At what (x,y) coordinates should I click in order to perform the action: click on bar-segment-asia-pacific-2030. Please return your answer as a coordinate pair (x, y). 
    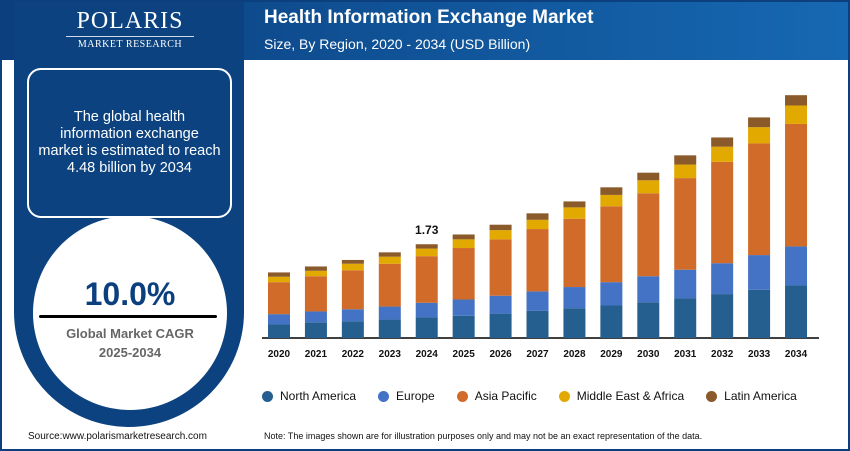
    Looking at the image, I should click on (648, 235).